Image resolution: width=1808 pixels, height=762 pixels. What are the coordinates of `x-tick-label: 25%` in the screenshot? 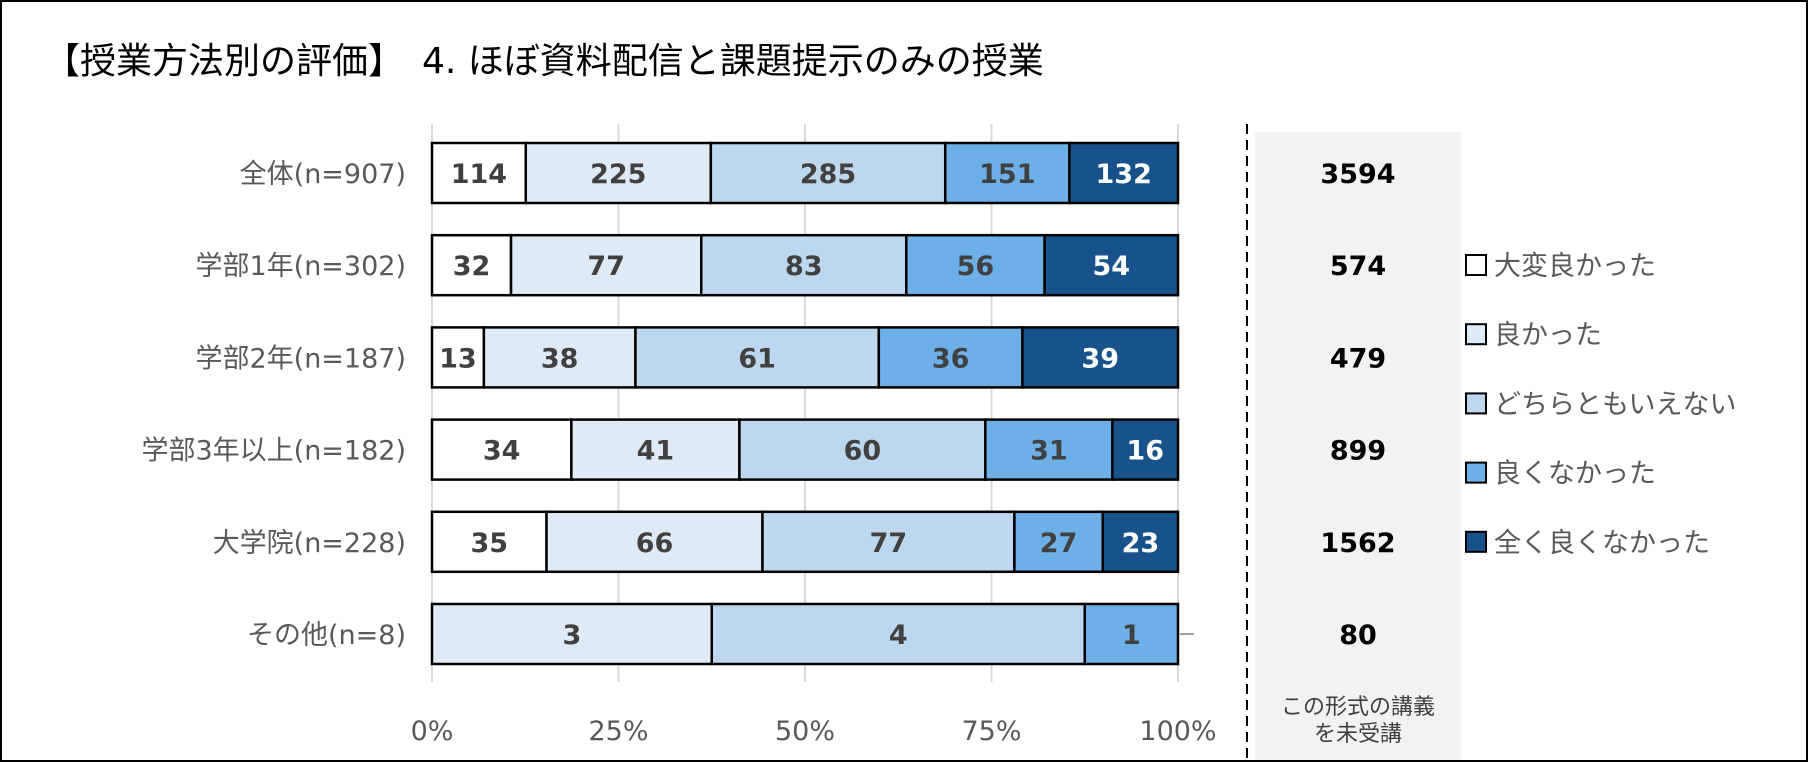 It's located at (618, 731).